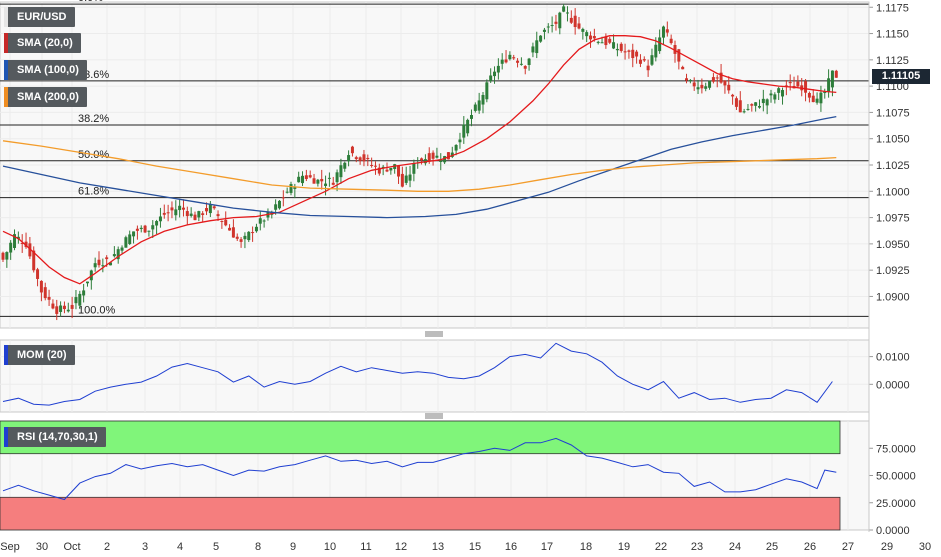 The width and height of the screenshot is (941, 557). I want to click on x-tick-label: 8, so click(258, 547).